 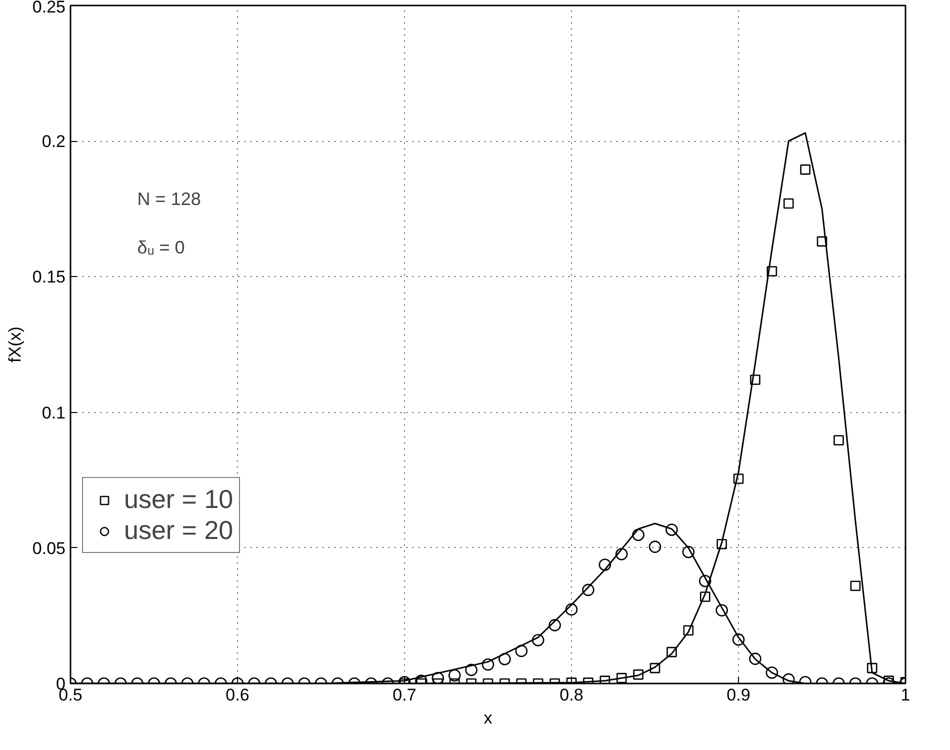 I want to click on x-axis-title: x, so click(x=488, y=718).